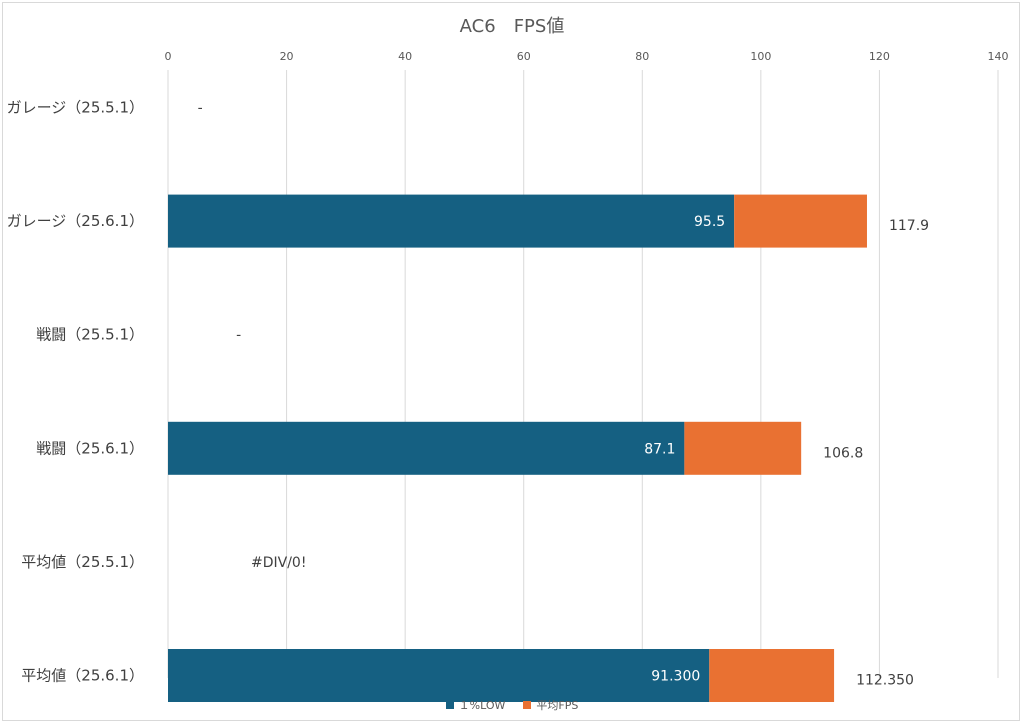 The height and width of the screenshot is (725, 1024). What do you see at coordinates (90, 335) in the screenshot?
I see `category-label: 戦闘（25.5.1）` at bounding box center [90, 335].